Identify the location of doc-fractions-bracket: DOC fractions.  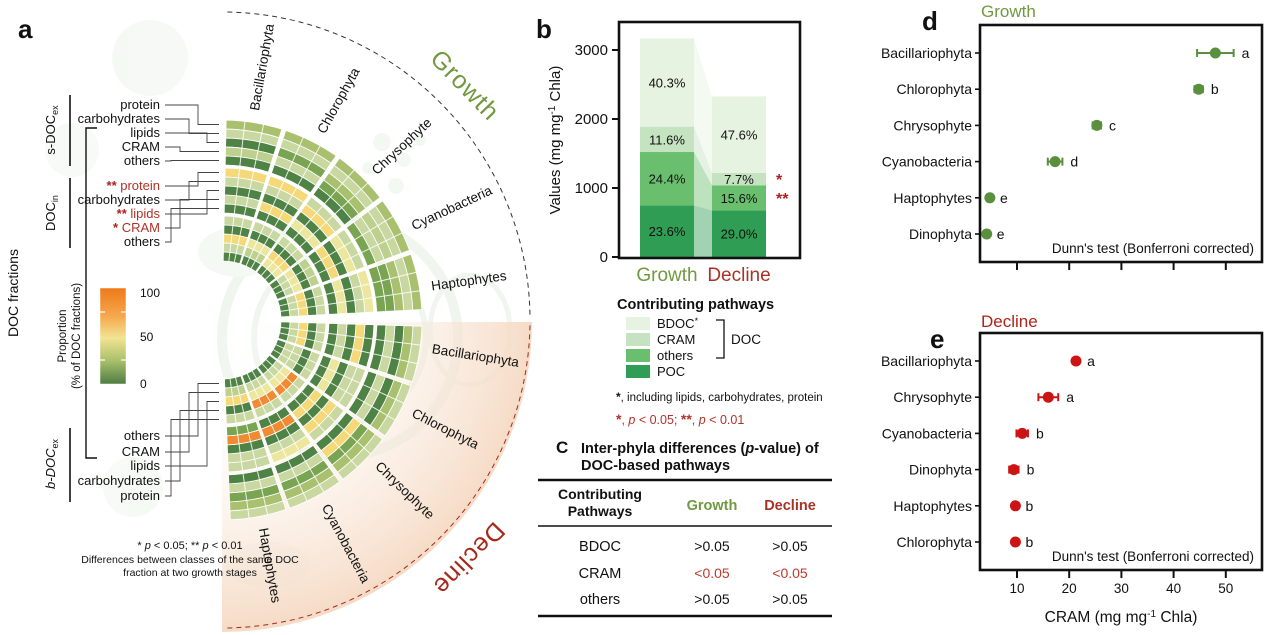
(51, 293).